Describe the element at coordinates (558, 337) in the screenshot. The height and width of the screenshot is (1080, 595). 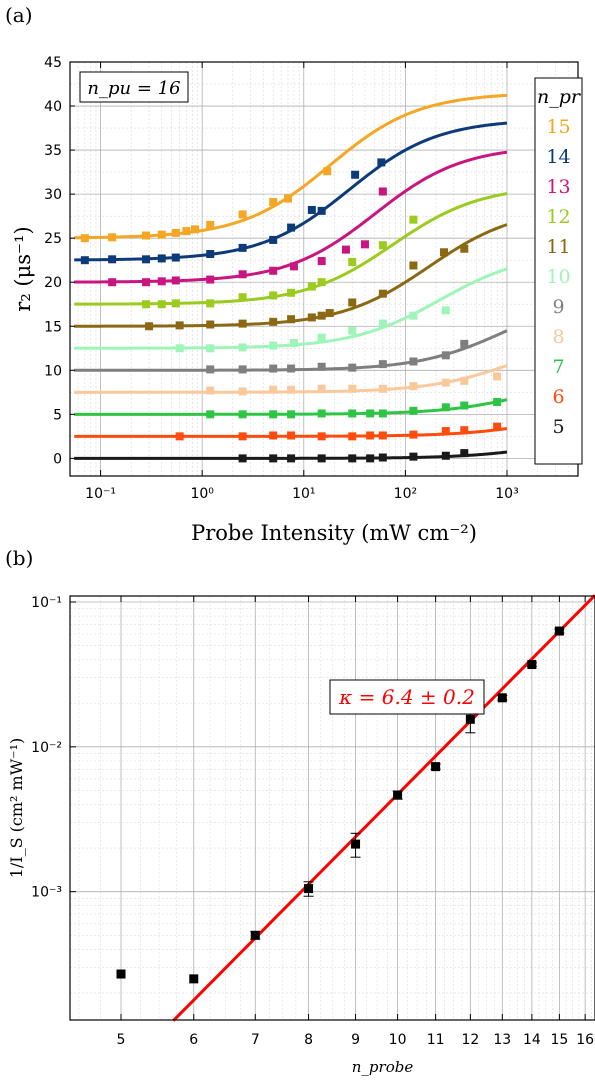
I see `legend-entry-8: 8` at that location.